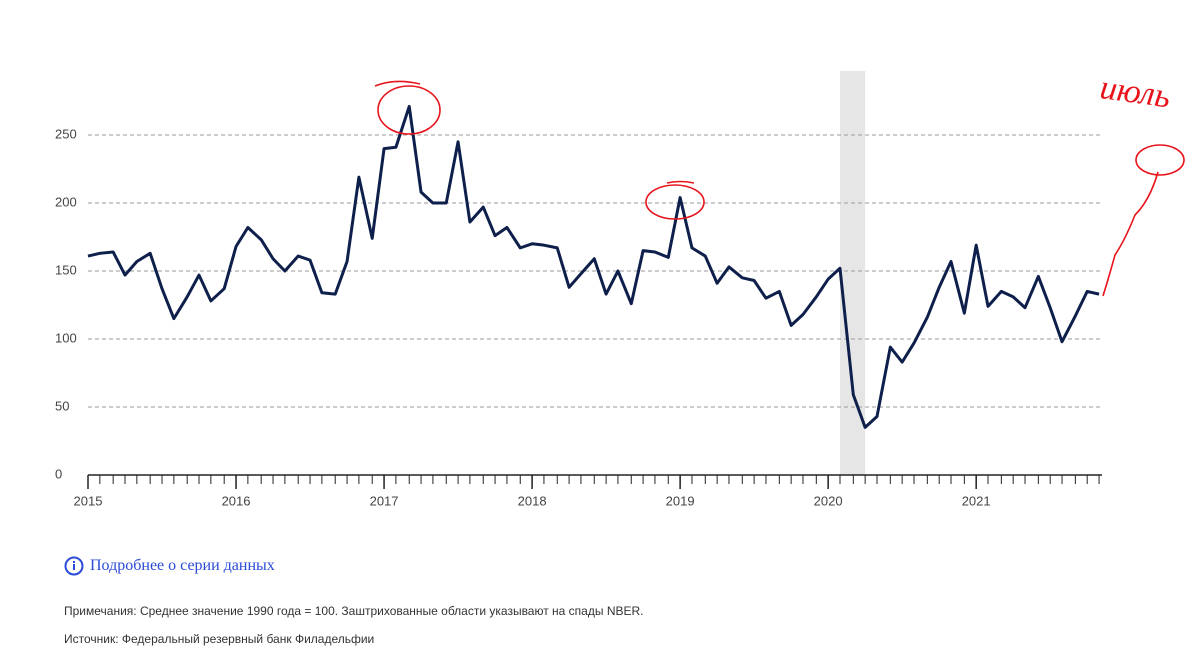 This screenshot has width=1200, height=646. Describe the element at coordinates (58, 473) in the screenshot. I see `y-tick-label: 0` at that location.